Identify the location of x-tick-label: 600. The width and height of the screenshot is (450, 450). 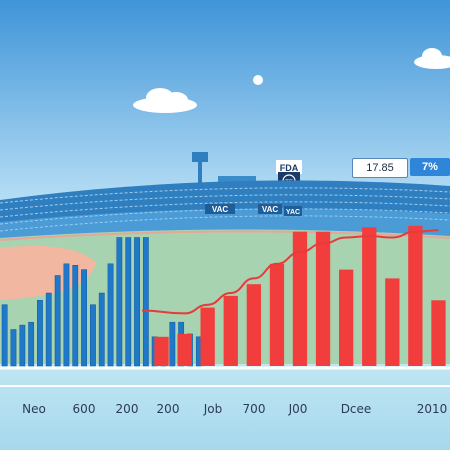
(84, 409).